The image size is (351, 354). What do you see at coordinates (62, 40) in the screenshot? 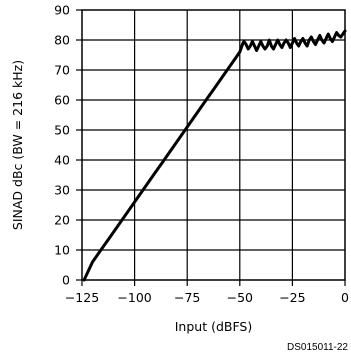
I see `y-tick-label: 80` at bounding box center [62, 40].